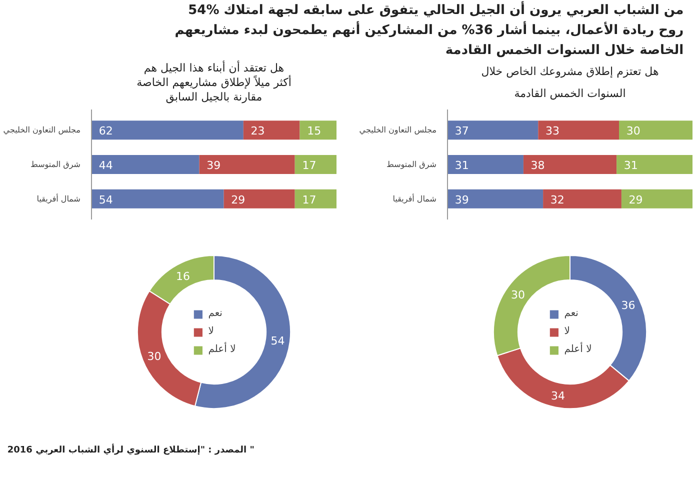  Describe the element at coordinates (214, 82) in the screenshot. I see `chart-subtitle: هل تعتقد أن أبناء هذا الجيل هم أكثر ميلاً لإطلاق مشاريعهم الخاصة مقارنة بالجيل السابق` at that location.